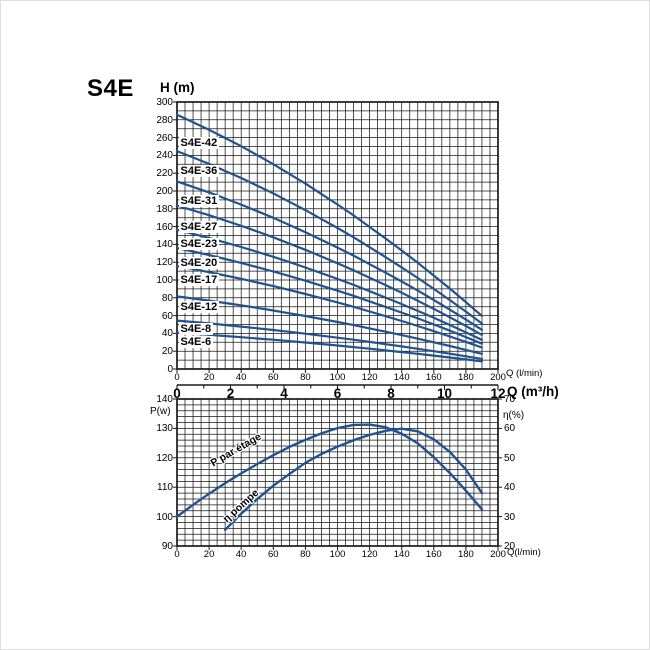  Describe the element at coordinates (391, 393) in the screenshot. I see `m3h-tick-label: 8` at that location.